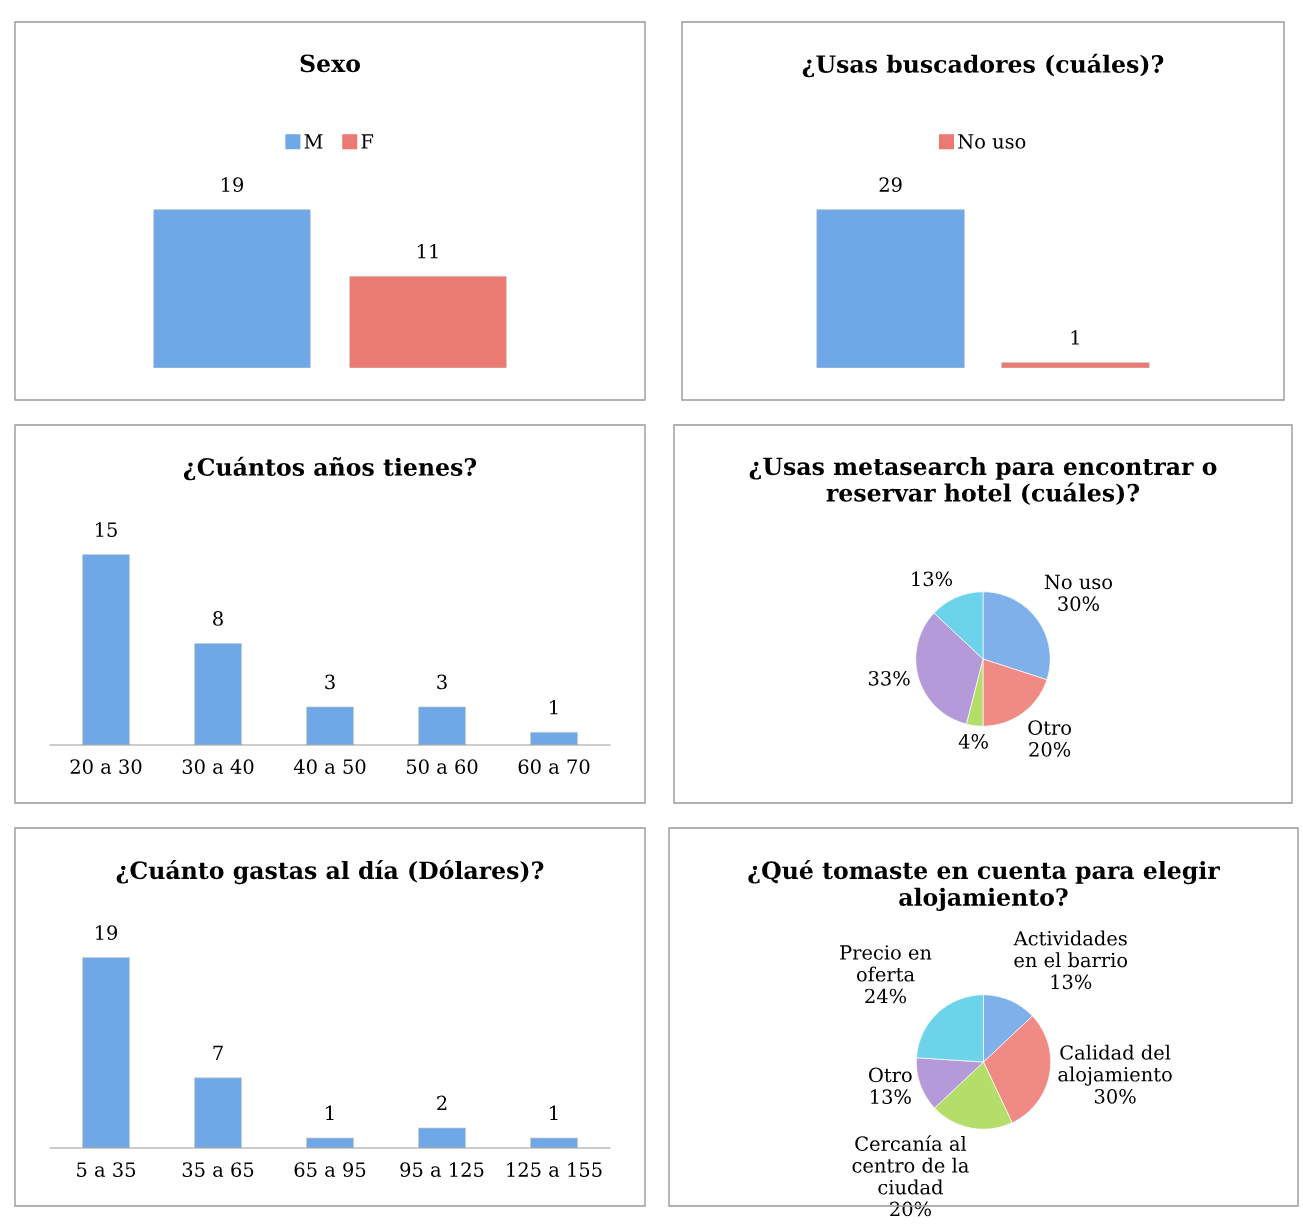  What do you see at coordinates (106, 1169) in the screenshot?
I see `x-tick-label: 5 a 35` at bounding box center [106, 1169].